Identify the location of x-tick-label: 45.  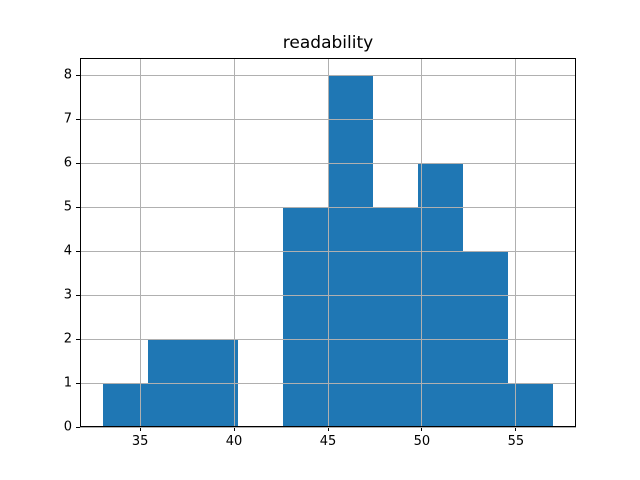
(328, 442).